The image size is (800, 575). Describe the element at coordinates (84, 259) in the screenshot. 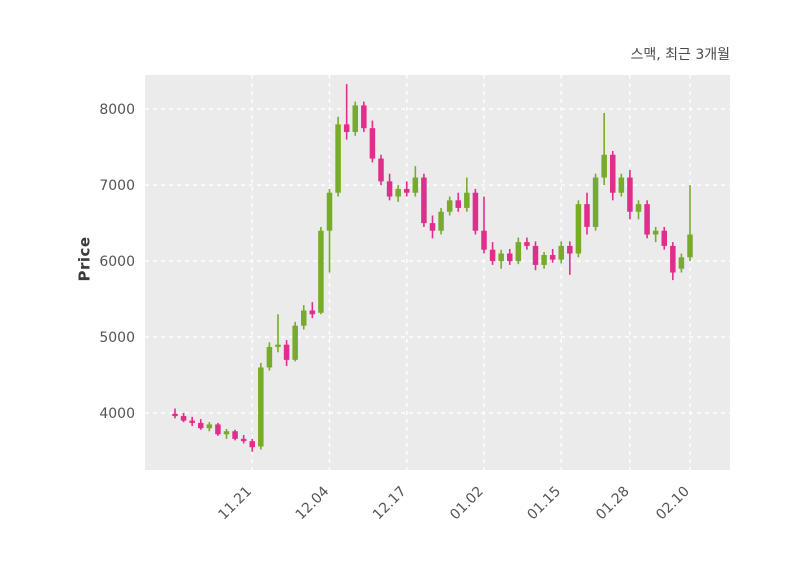

I see `y-axis-label: Price` at that location.